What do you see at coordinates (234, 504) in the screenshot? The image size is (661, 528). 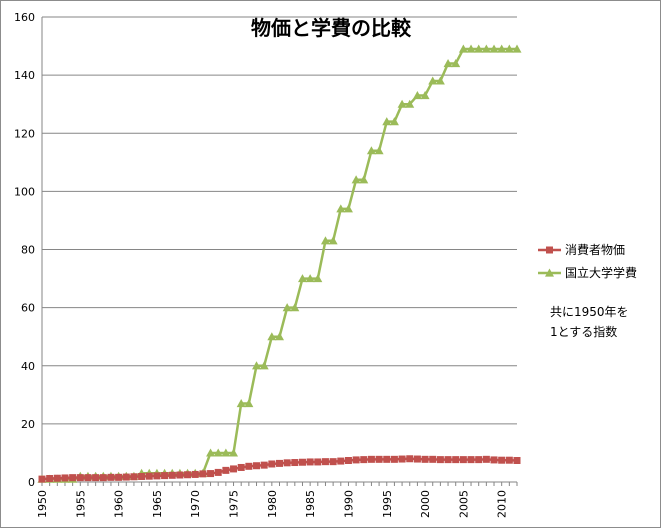 I see `x-tick-label: 1975` at bounding box center [234, 504].